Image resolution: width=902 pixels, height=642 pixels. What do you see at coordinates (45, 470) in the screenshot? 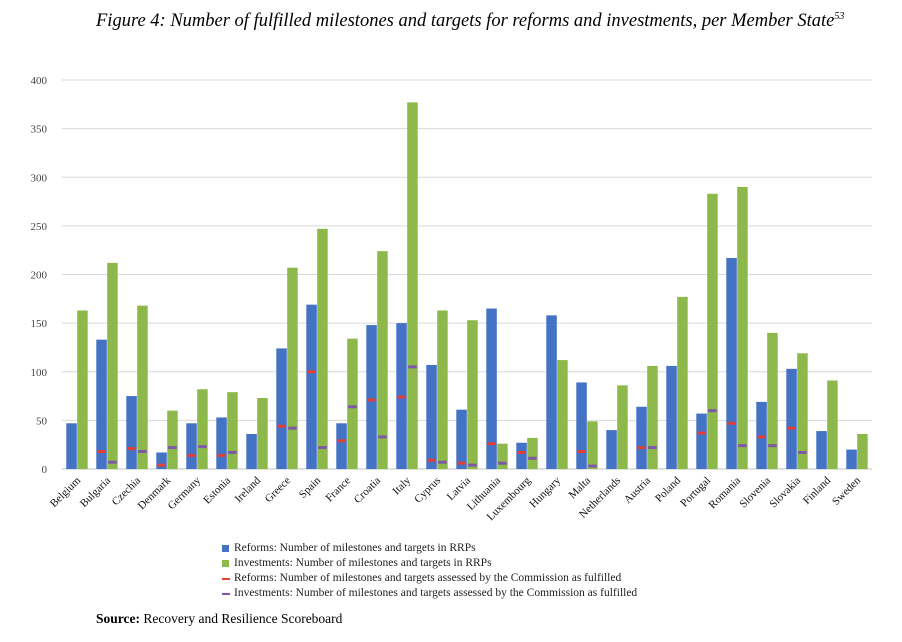
I see `y-tick-label: 0` at bounding box center [45, 470].